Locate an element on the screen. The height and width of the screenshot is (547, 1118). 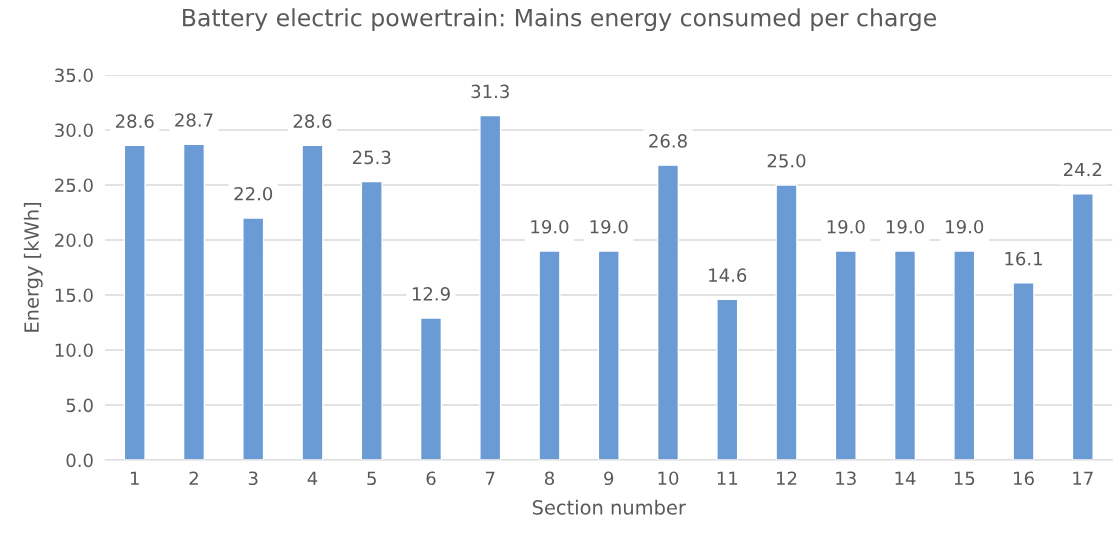
y-tick-label: 5.0 is located at coordinates (79, 405).